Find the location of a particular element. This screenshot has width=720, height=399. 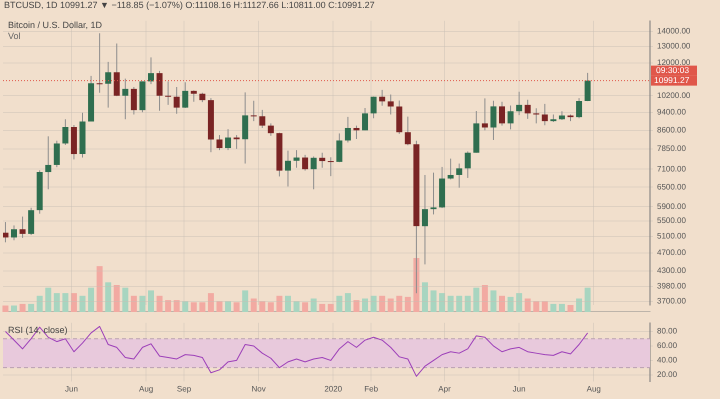

y-tick-label: 13000.00 is located at coordinates (674, 46).